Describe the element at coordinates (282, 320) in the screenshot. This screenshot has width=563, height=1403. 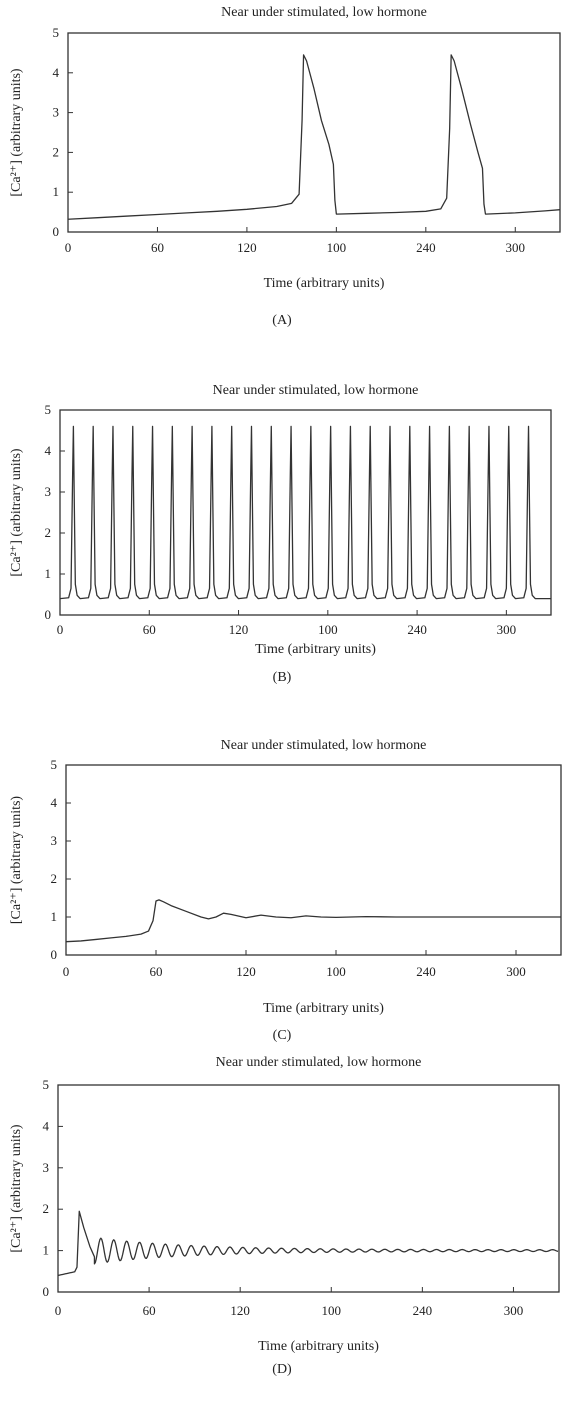
I see `panel-caption: (A)` at that location.